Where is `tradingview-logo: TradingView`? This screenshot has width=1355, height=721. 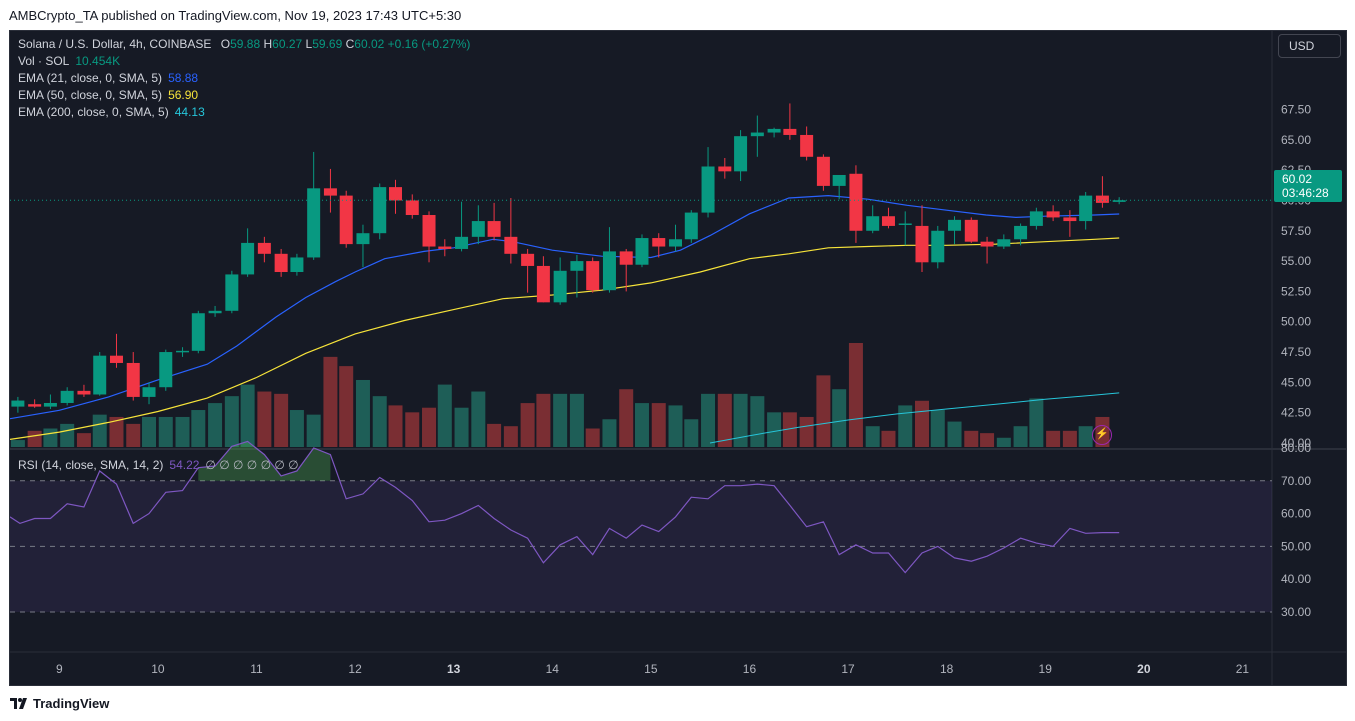 tradingview-logo: TradingView is located at coordinates (59, 703).